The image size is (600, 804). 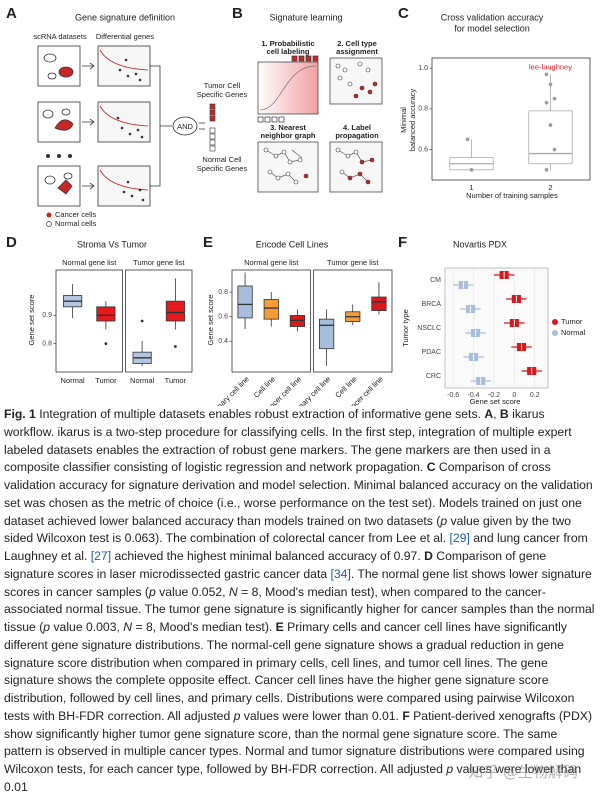 What do you see at coordinates (192, 591) in the screenshot?
I see `caption-text: value 0.052,` at bounding box center [192, 591].